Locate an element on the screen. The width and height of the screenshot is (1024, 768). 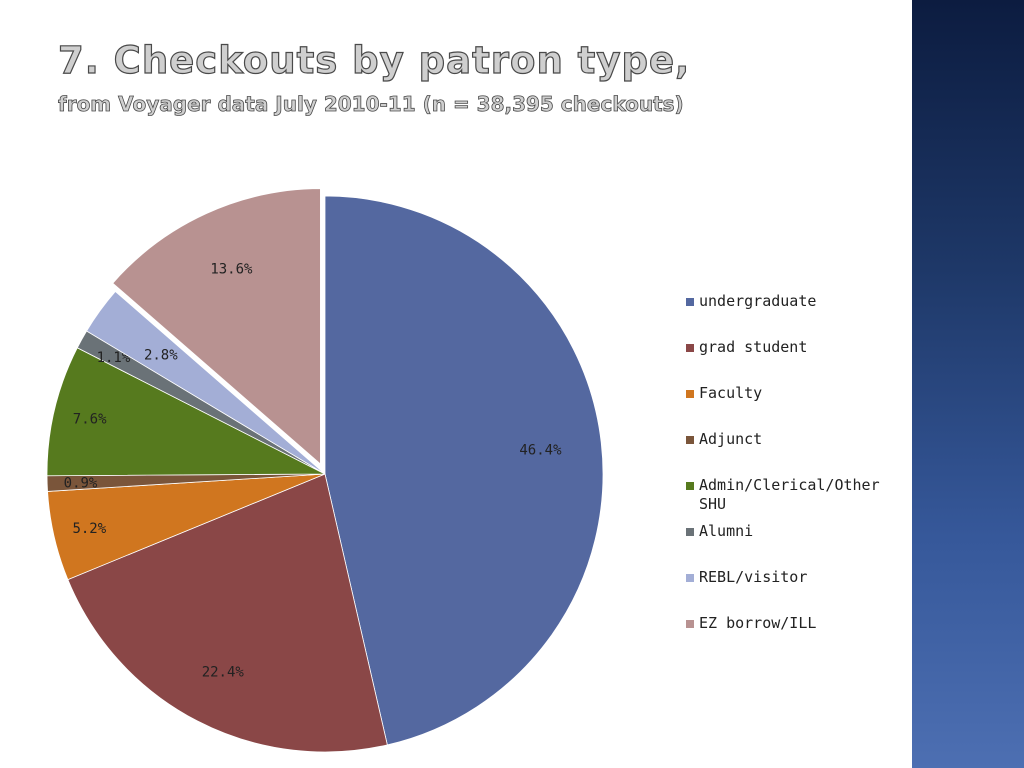
decorative-side-bar is located at coordinates (968, 384).